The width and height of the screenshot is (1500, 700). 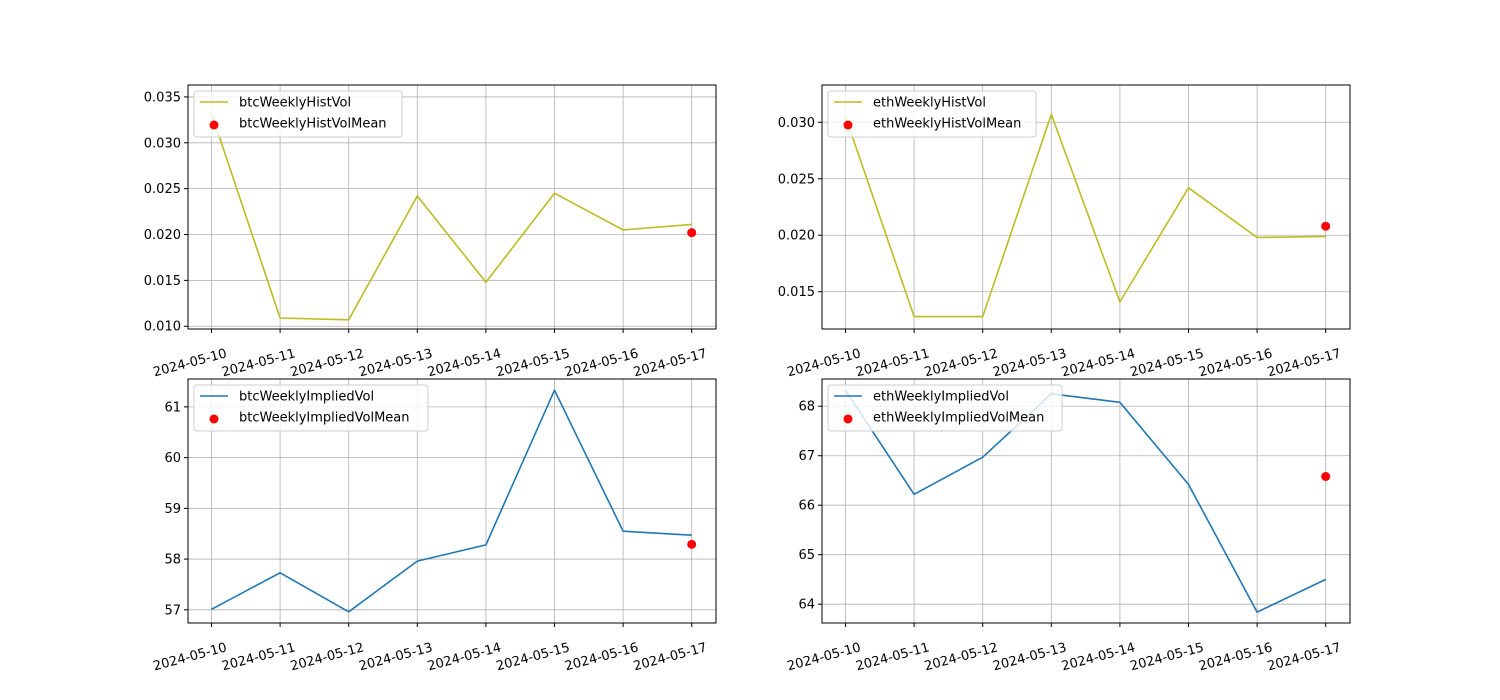 What do you see at coordinates (172, 560) in the screenshot?
I see `y-tick-label: 58` at bounding box center [172, 560].